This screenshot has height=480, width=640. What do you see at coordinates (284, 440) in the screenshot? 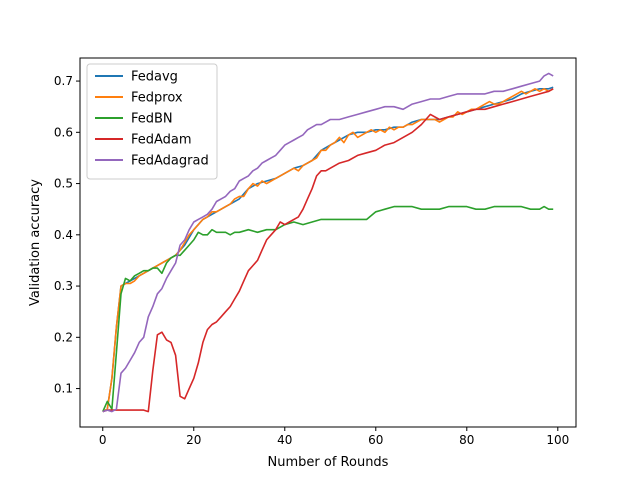
I see `x-tick-label: 40` at bounding box center [284, 440].